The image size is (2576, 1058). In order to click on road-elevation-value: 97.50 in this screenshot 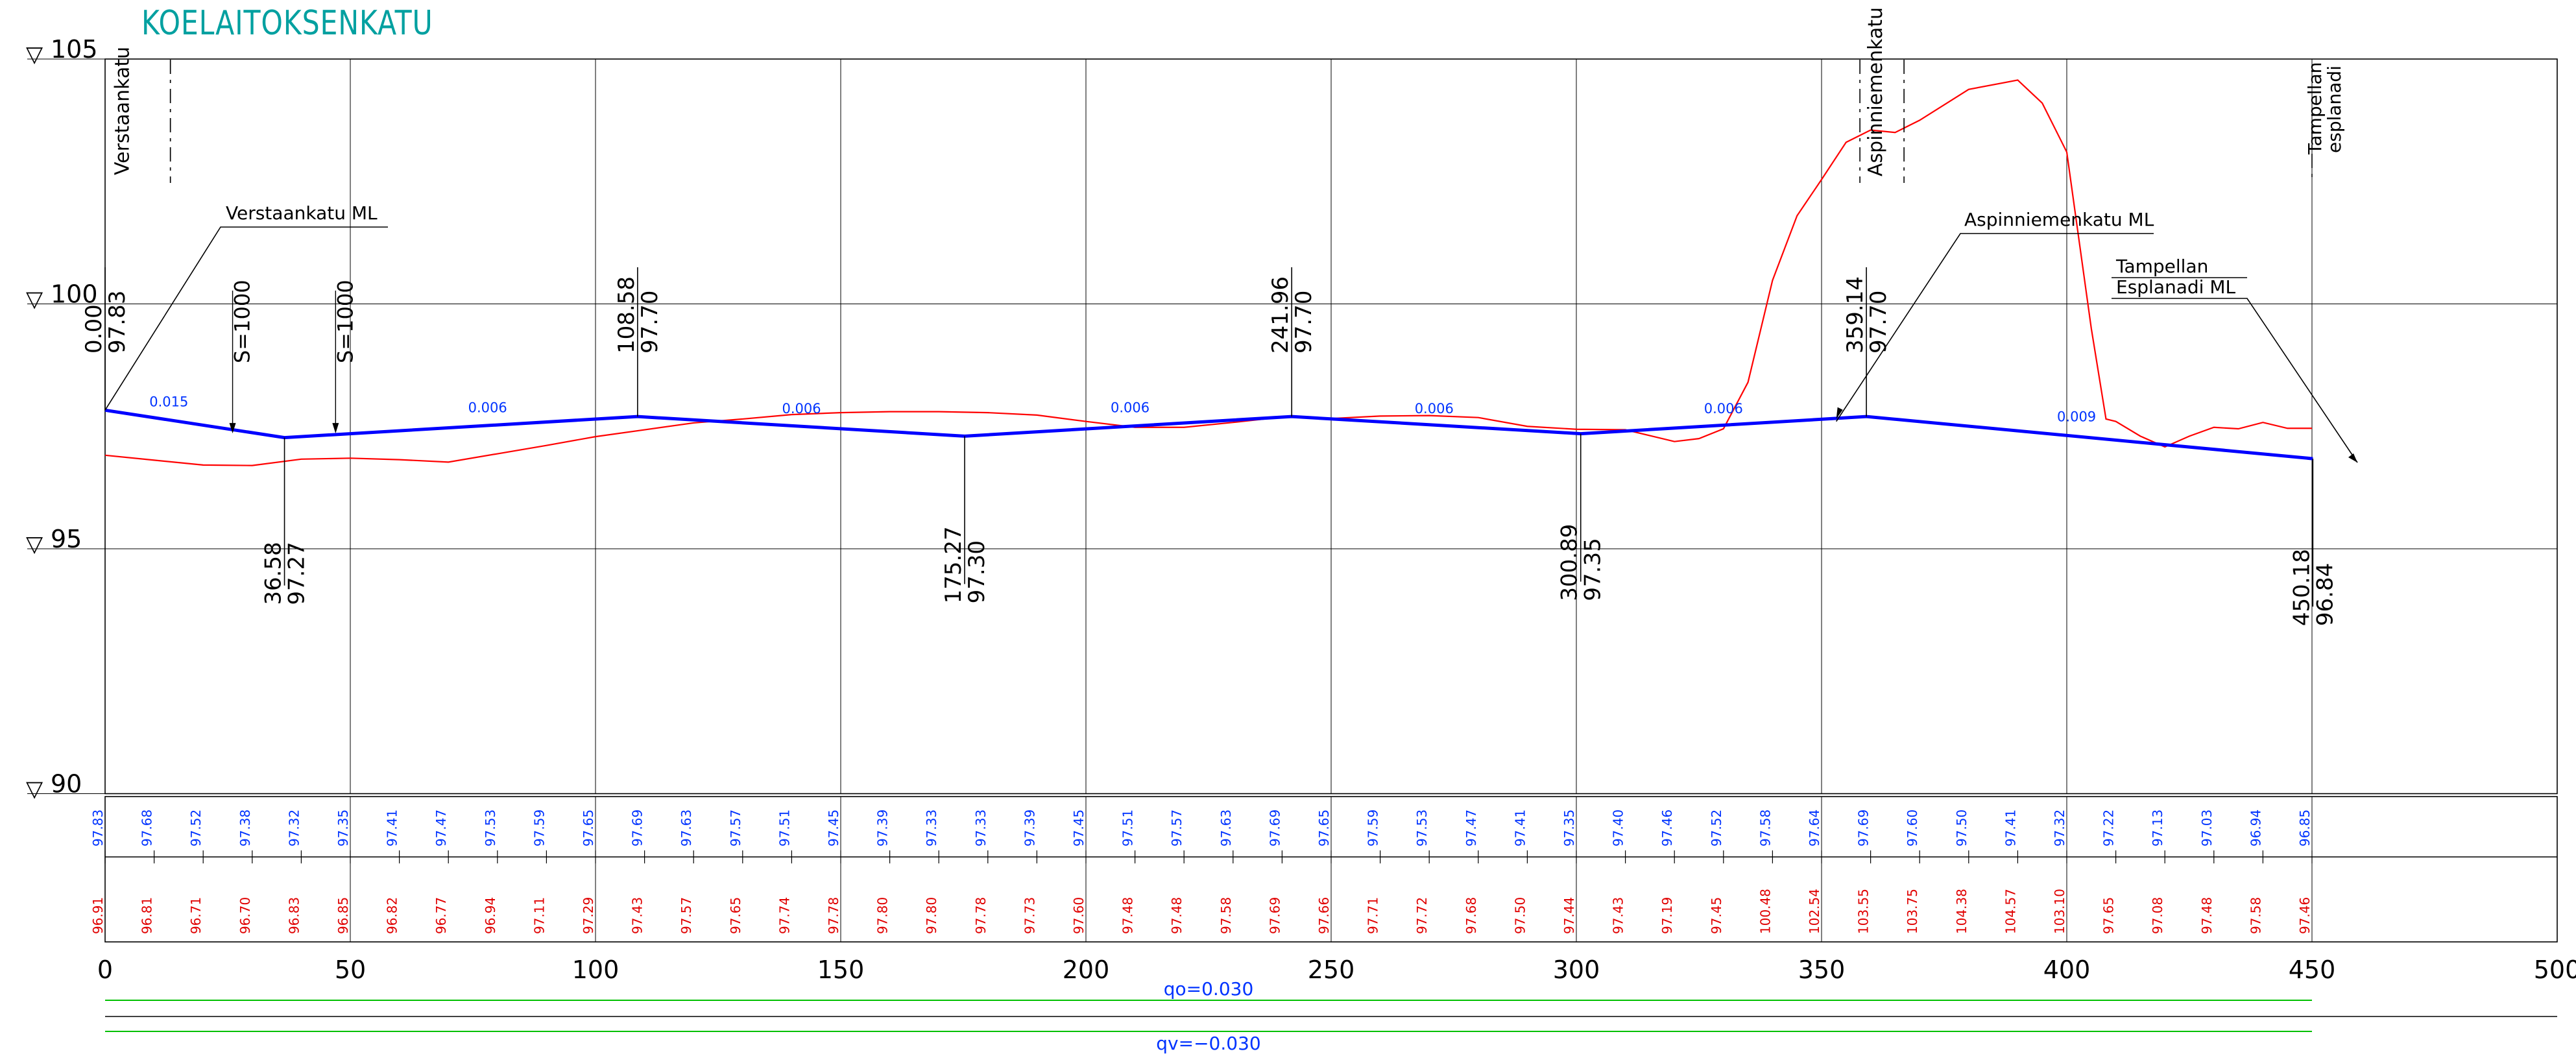, I will do `click(1961, 828)`.